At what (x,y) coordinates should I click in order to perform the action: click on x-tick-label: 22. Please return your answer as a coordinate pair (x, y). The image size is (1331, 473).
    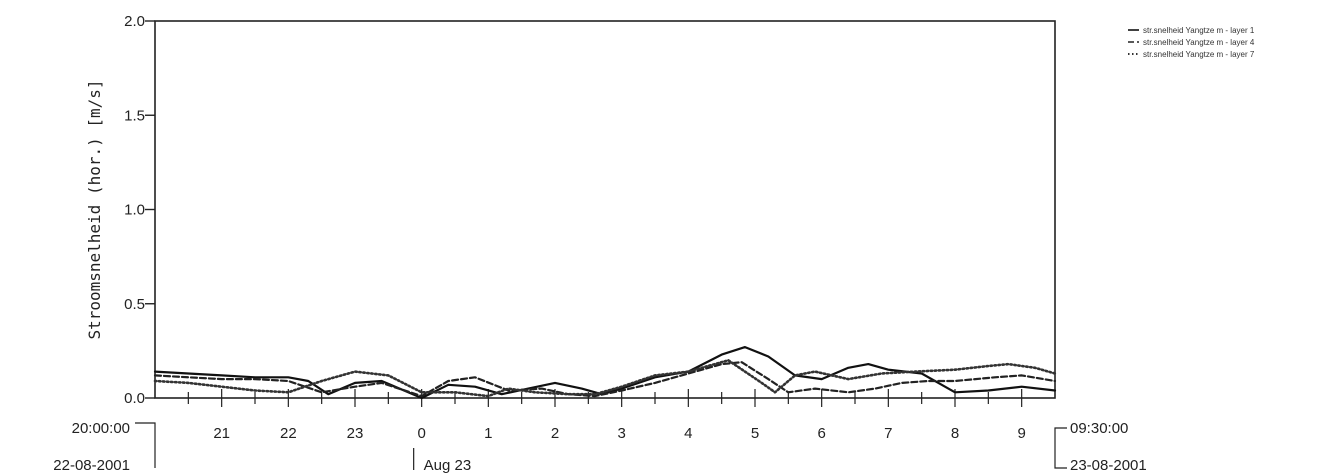
    Looking at the image, I should click on (288, 433).